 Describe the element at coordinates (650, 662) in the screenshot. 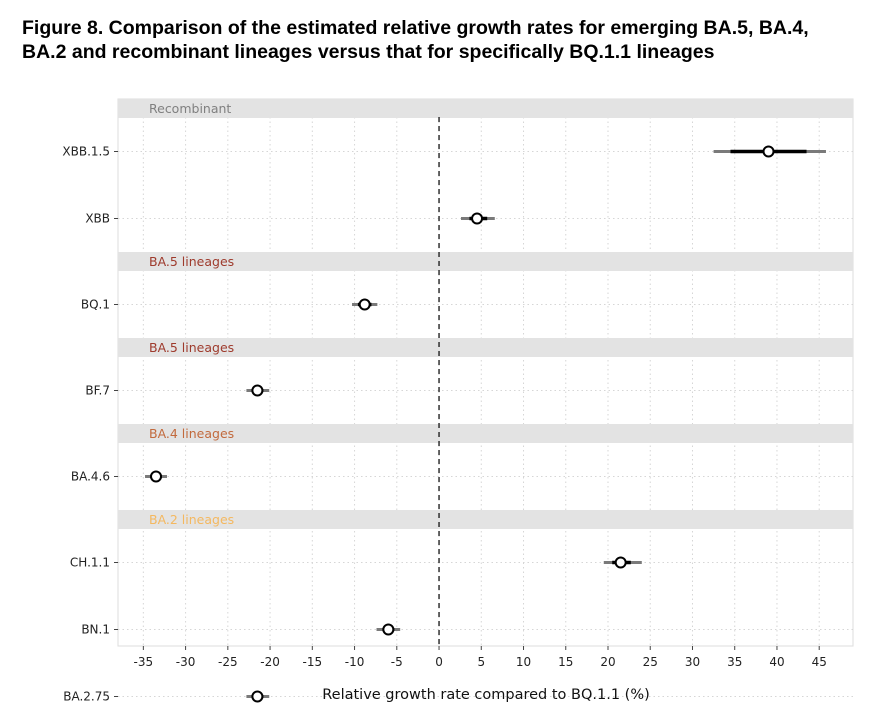

I see `x-tick-label: 25` at that location.